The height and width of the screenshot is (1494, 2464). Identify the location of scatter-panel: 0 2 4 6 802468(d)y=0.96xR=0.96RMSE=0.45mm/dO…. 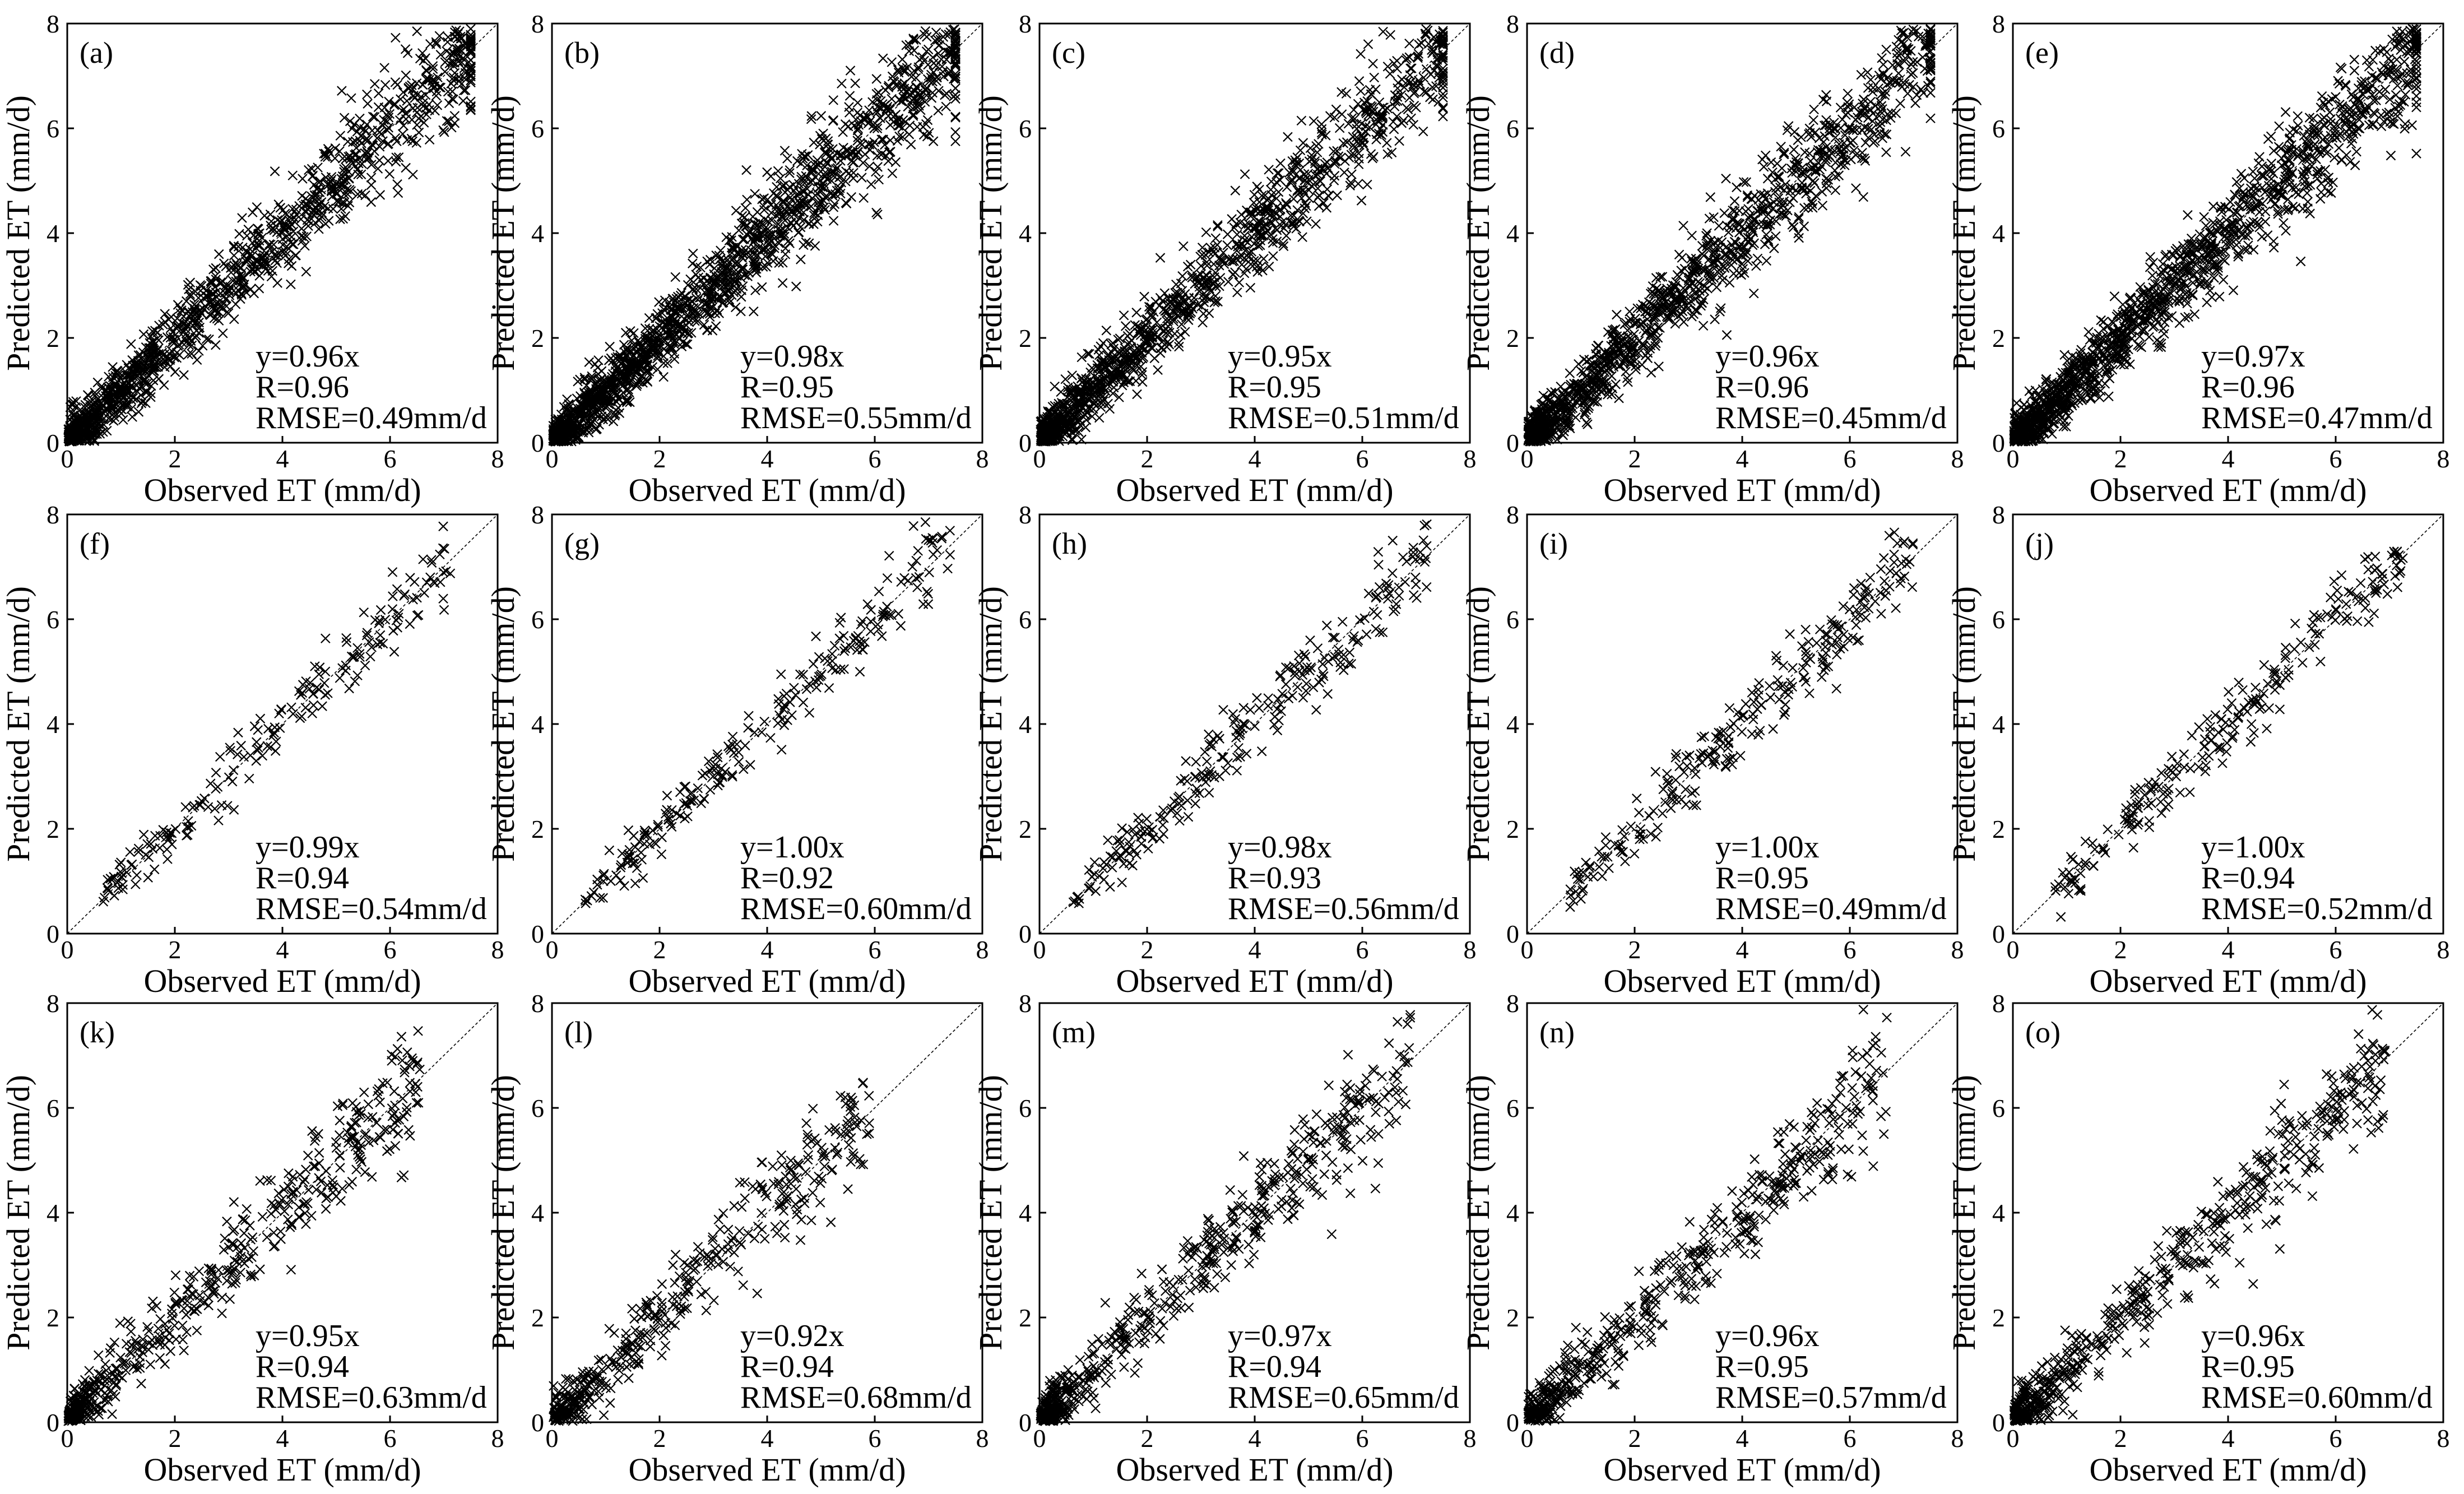
(1712, 259).